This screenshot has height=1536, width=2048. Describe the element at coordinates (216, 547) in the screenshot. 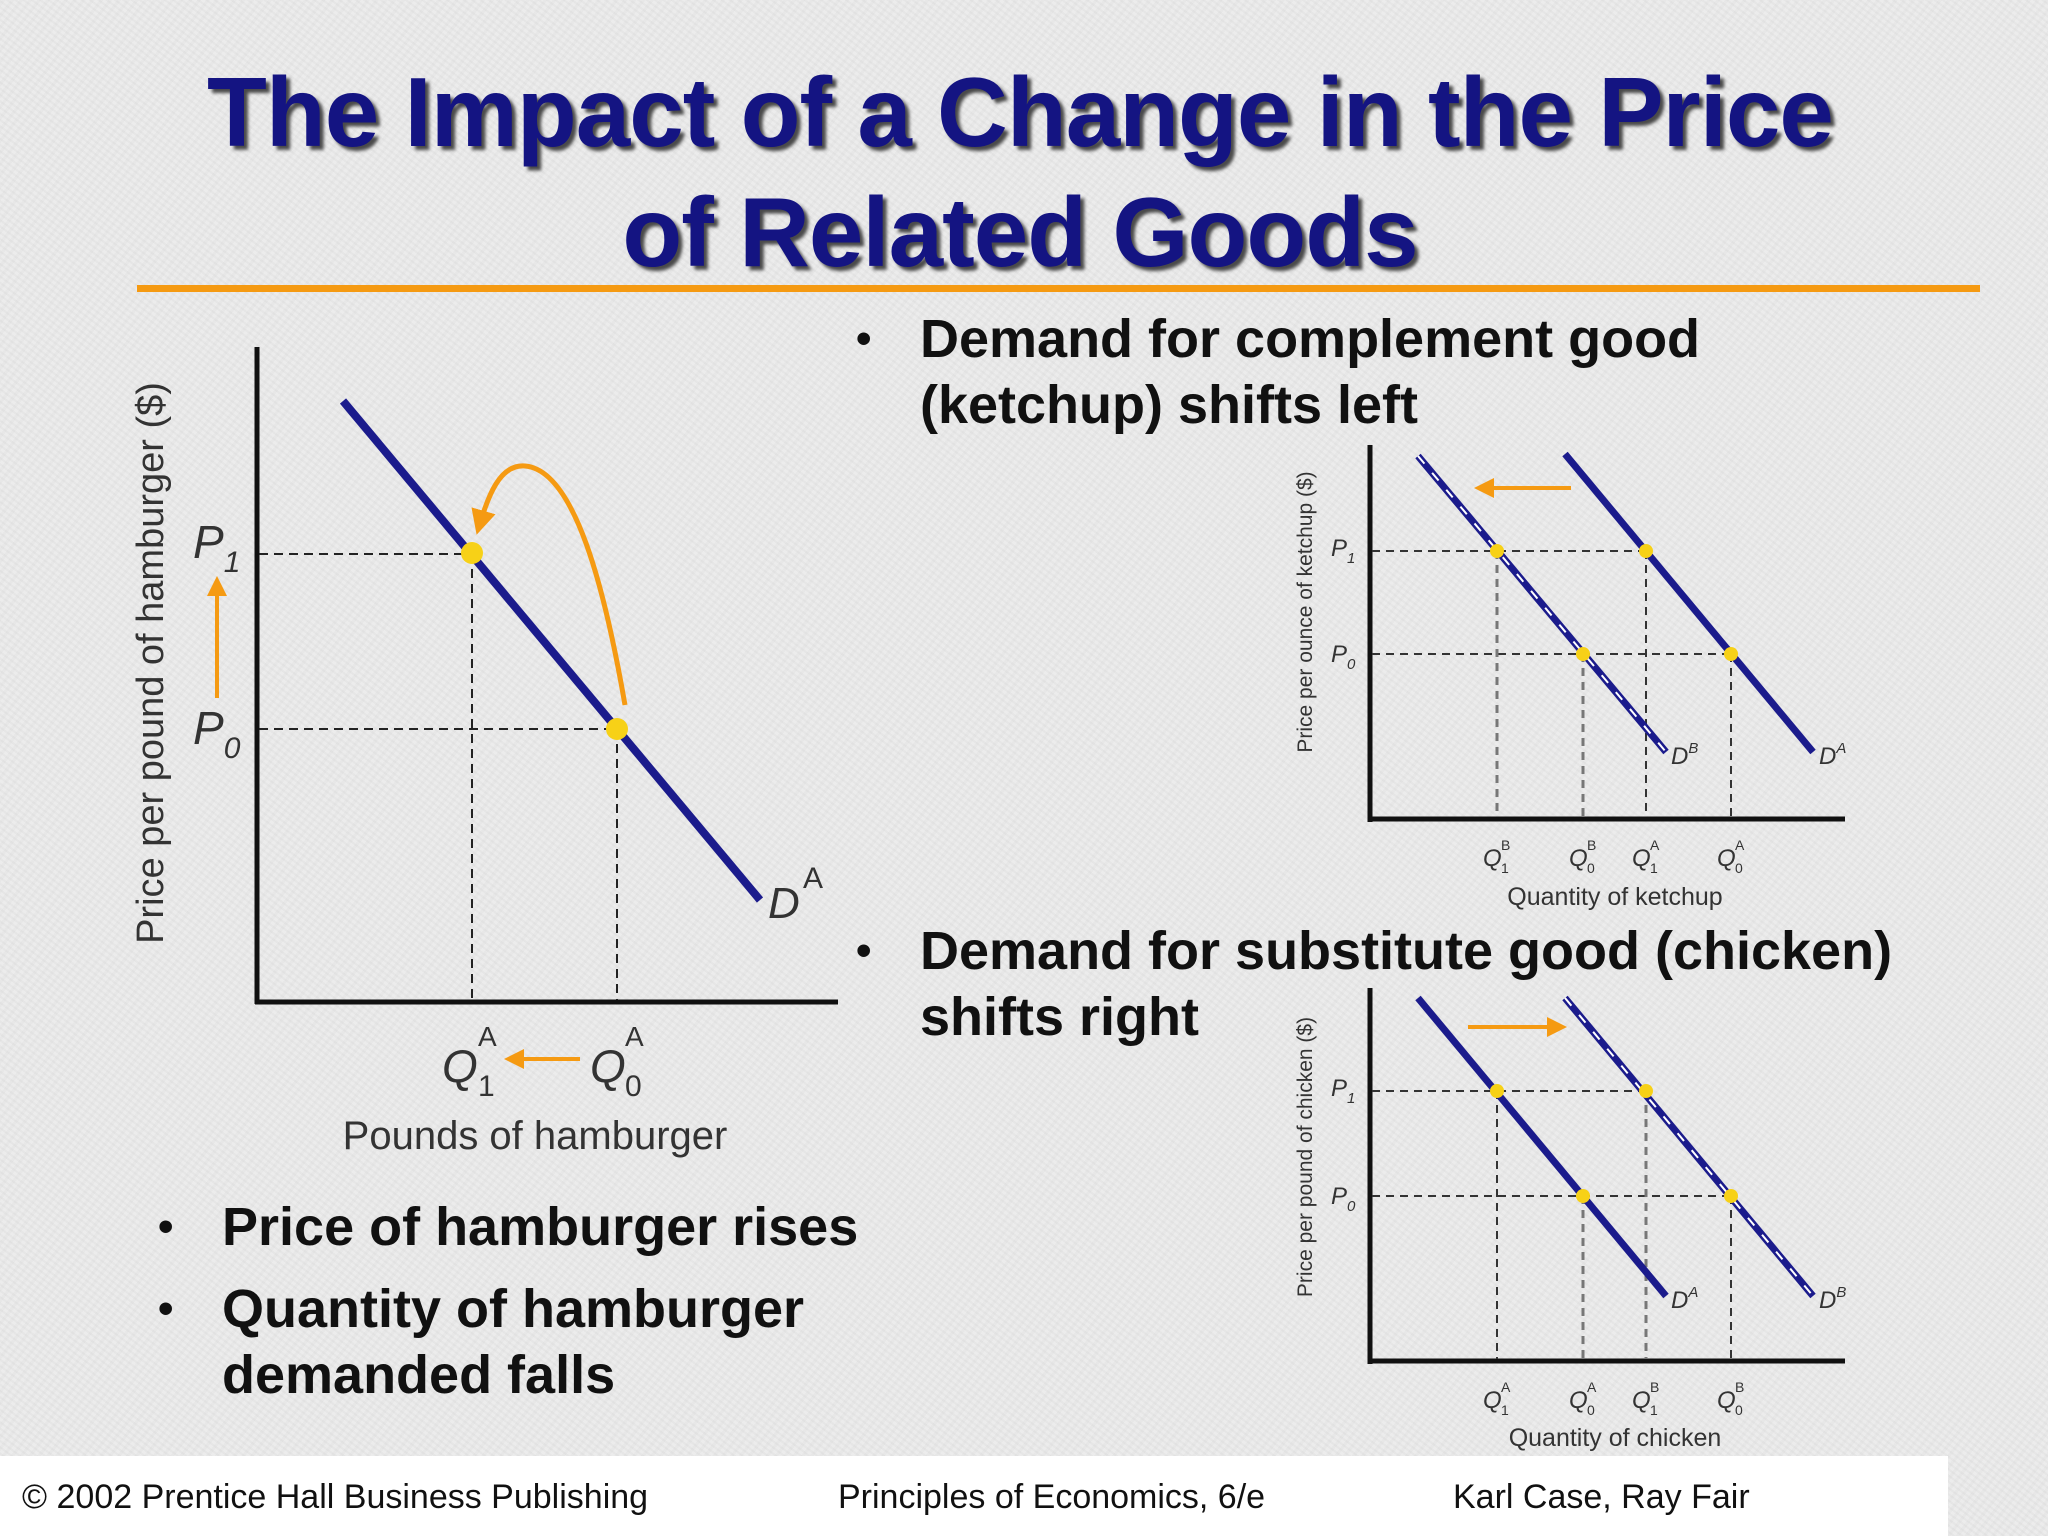

I see `hamburger-p1-label: P1` at that location.